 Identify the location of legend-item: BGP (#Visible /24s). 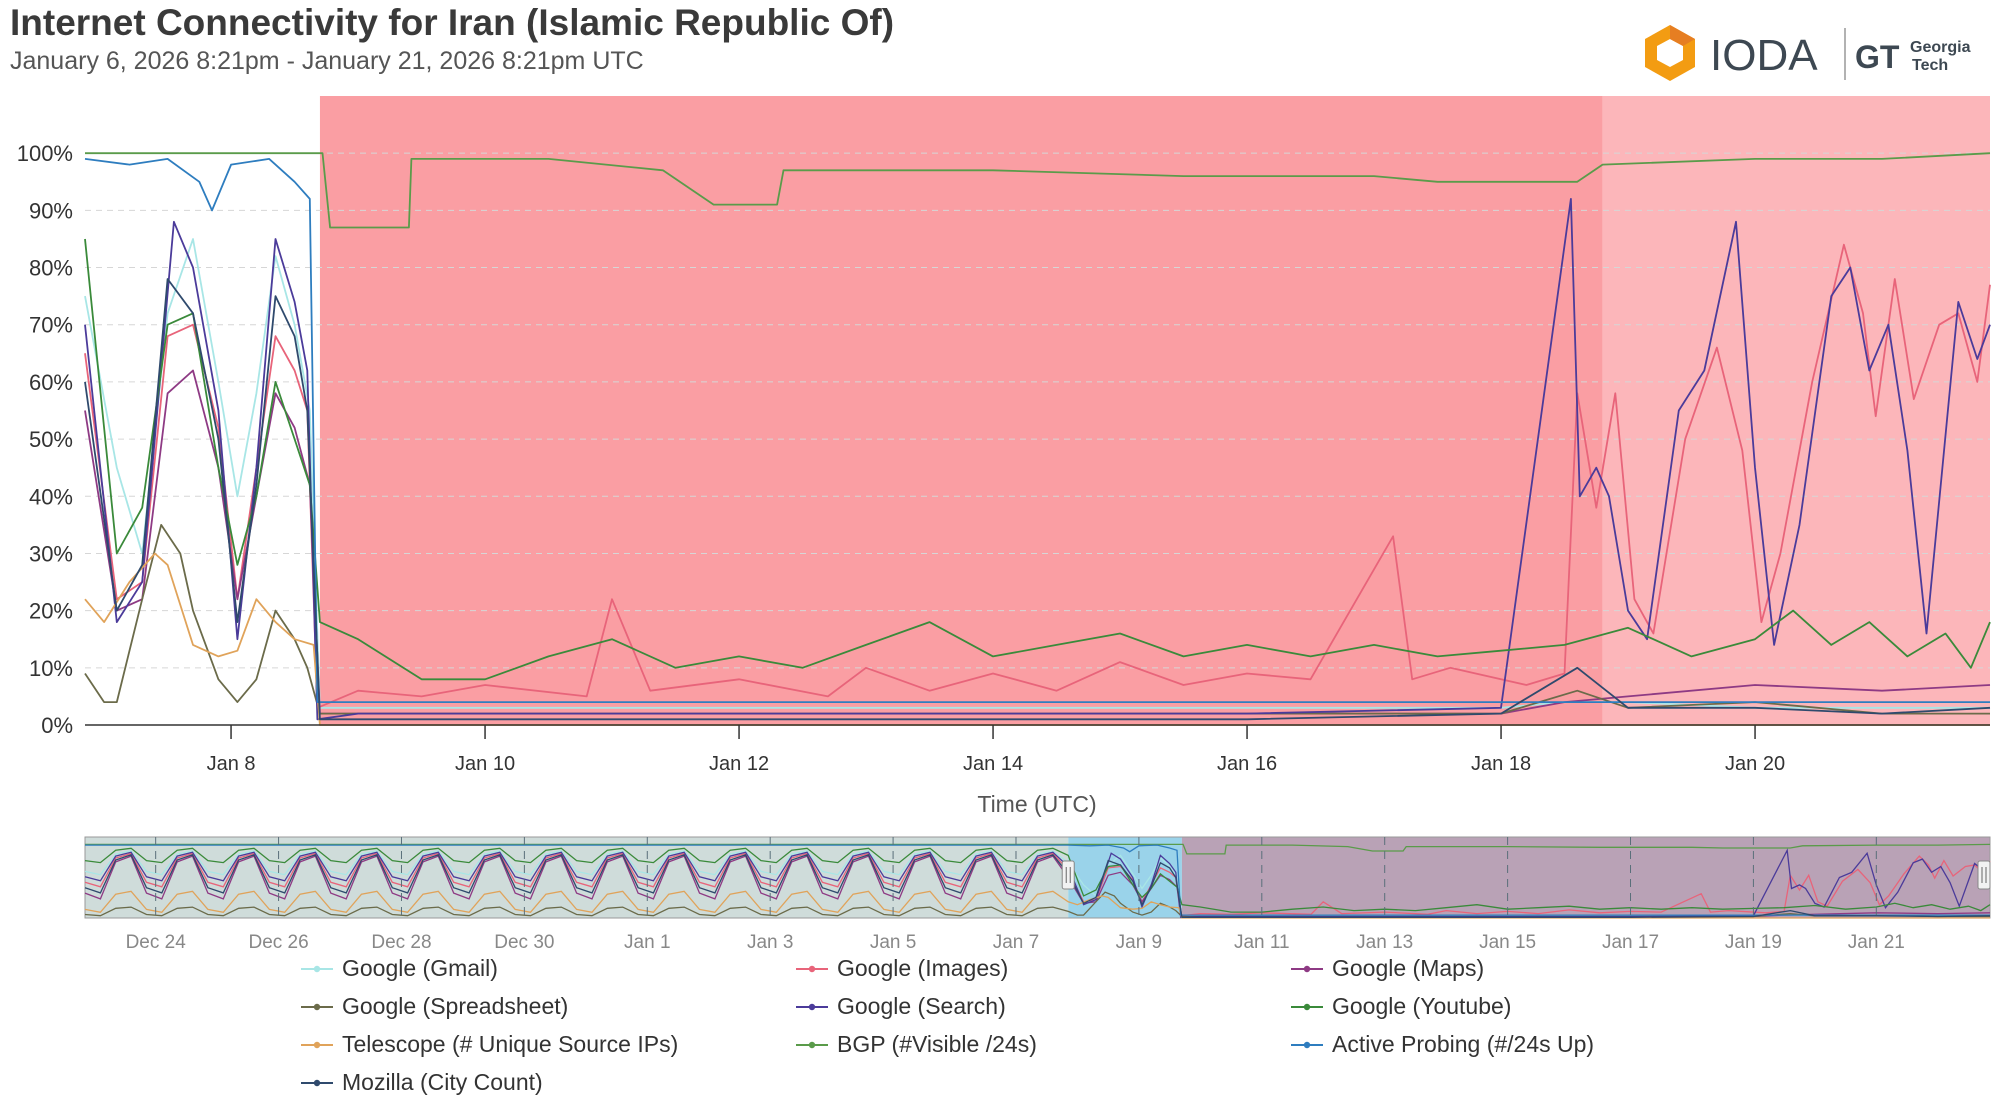
(916, 1044).